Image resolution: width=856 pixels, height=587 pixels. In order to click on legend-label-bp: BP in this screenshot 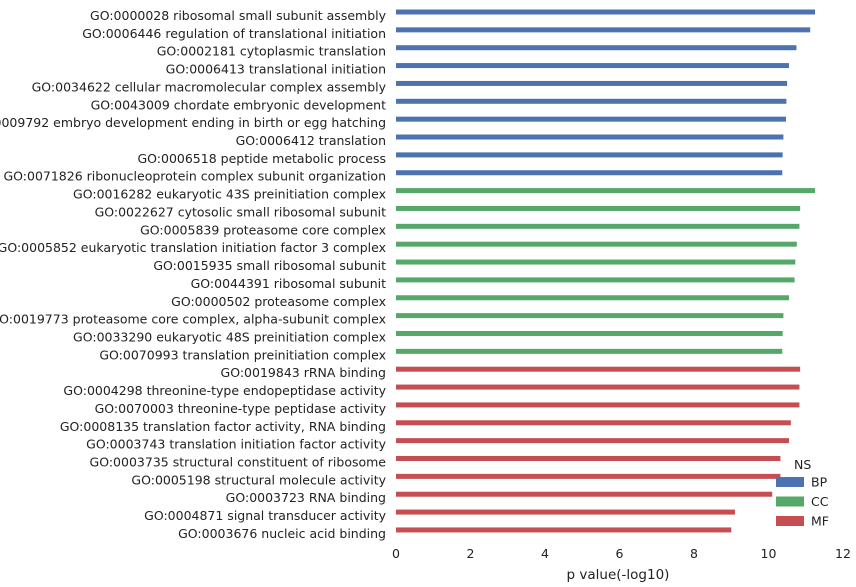, I will do `click(819, 482)`.